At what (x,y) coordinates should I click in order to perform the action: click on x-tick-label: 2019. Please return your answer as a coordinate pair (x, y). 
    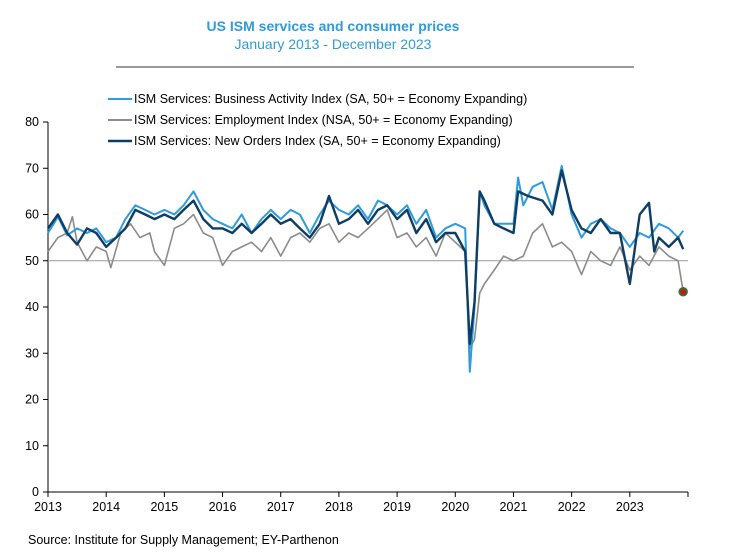
    Looking at the image, I should click on (397, 507).